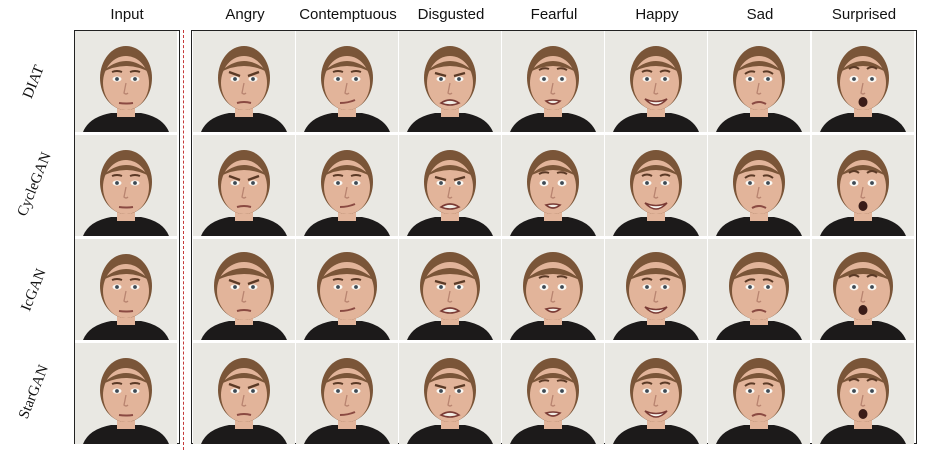  What do you see at coordinates (553, 81) in the screenshot?
I see `face-image-diat-fearful` at bounding box center [553, 81].